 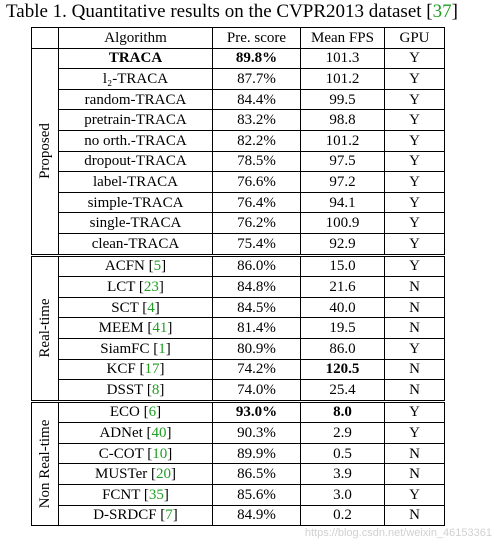 What do you see at coordinates (342, 265) in the screenshot?
I see `fps-cell: 15.0` at bounding box center [342, 265].